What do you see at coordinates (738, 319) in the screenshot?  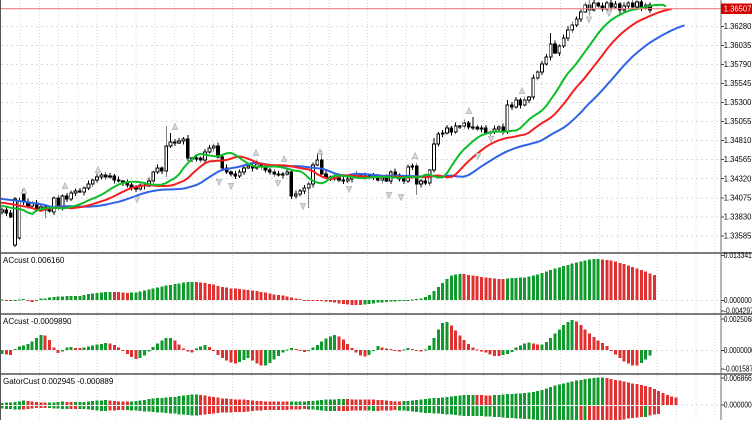 I see `svg-text: 0.0025068` at bounding box center [738, 319].